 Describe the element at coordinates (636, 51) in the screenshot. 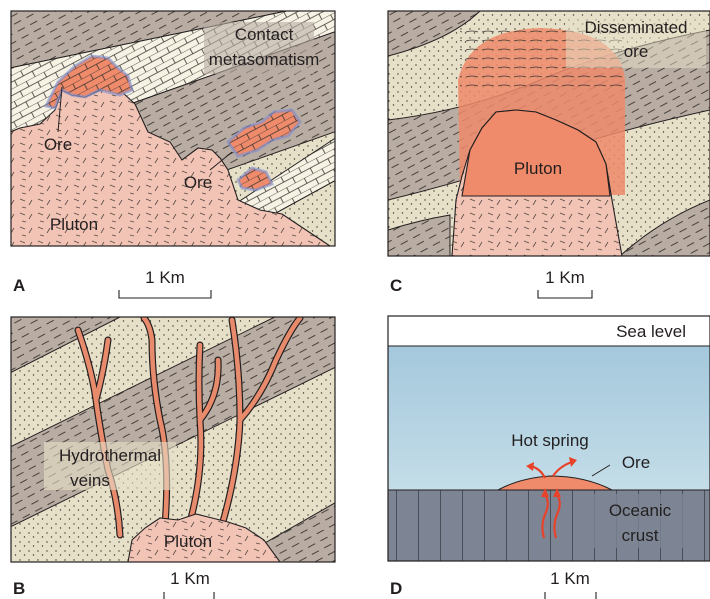

I see `label-ore-c: ore` at that location.